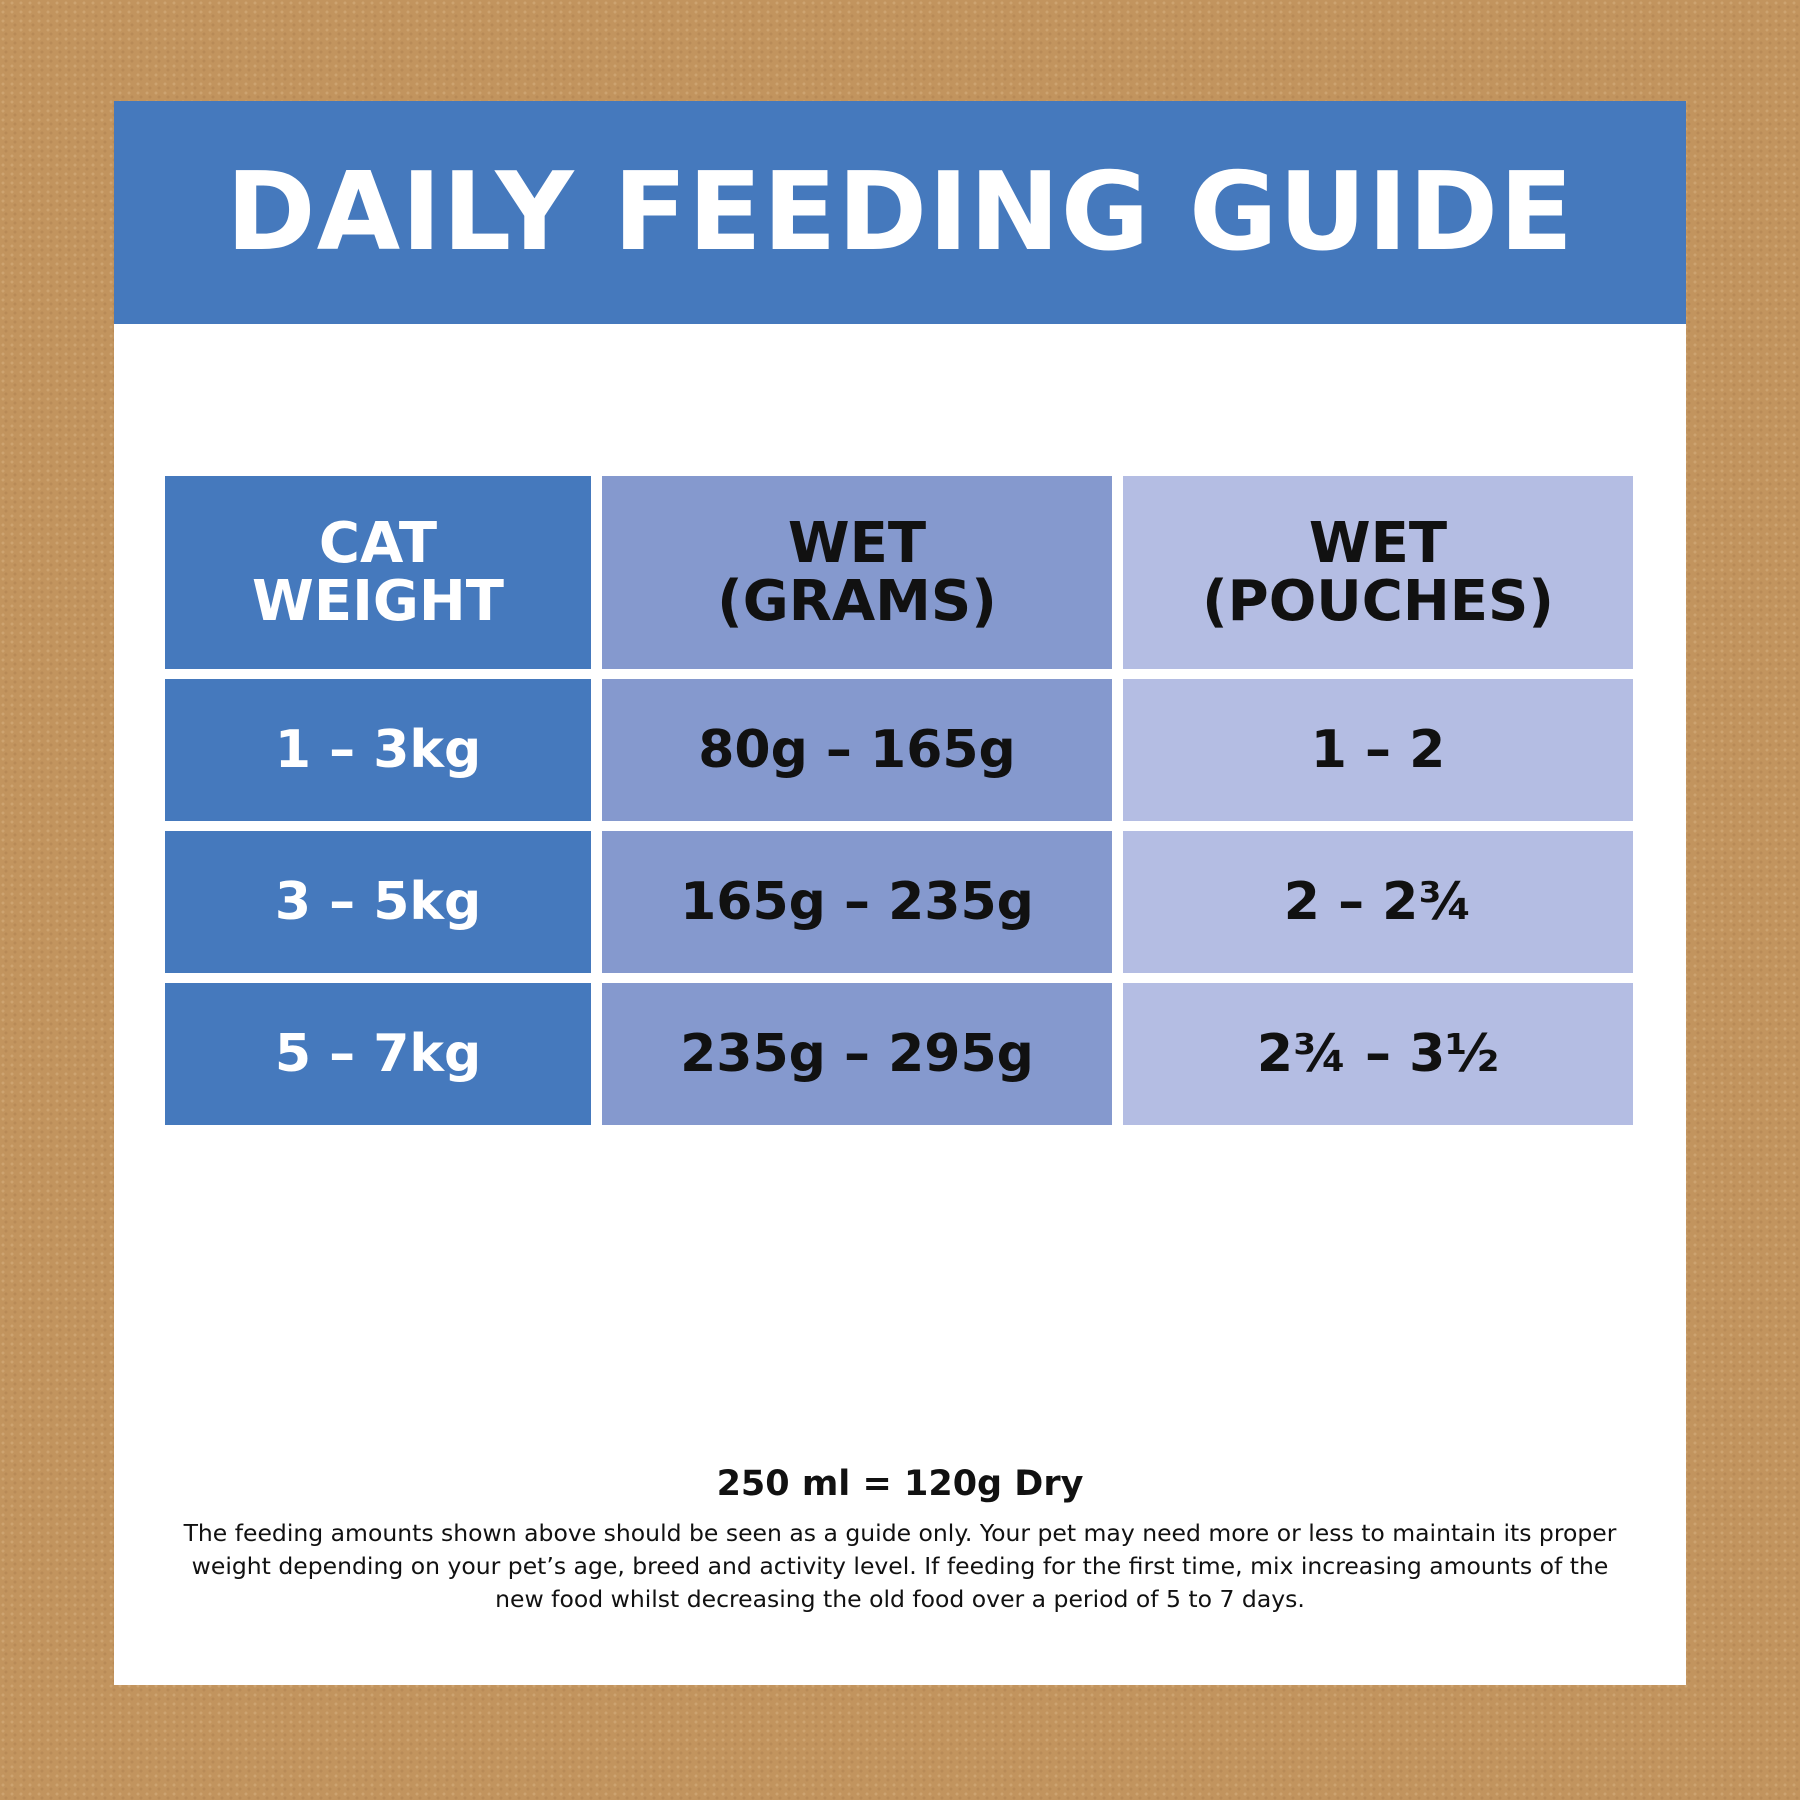 The height and width of the screenshot is (1800, 1800). What do you see at coordinates (1378, 750) in the screenshot?
I see `row1-wet-pouches: 1 – 2` at bounding box center [1378, 750].